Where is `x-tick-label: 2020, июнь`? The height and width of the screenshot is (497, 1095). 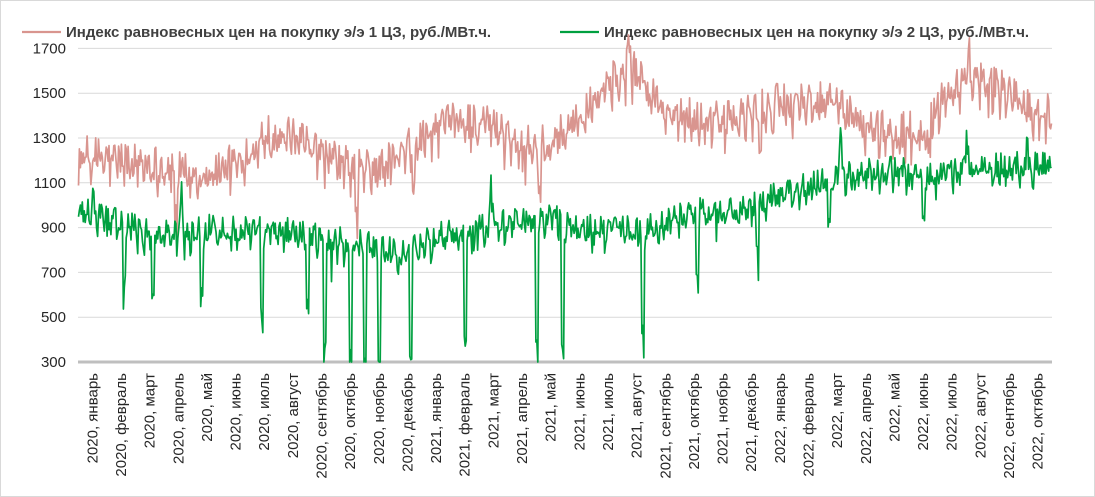 x-tick-label: 2020, июнь is located at coordinates (236, 412).